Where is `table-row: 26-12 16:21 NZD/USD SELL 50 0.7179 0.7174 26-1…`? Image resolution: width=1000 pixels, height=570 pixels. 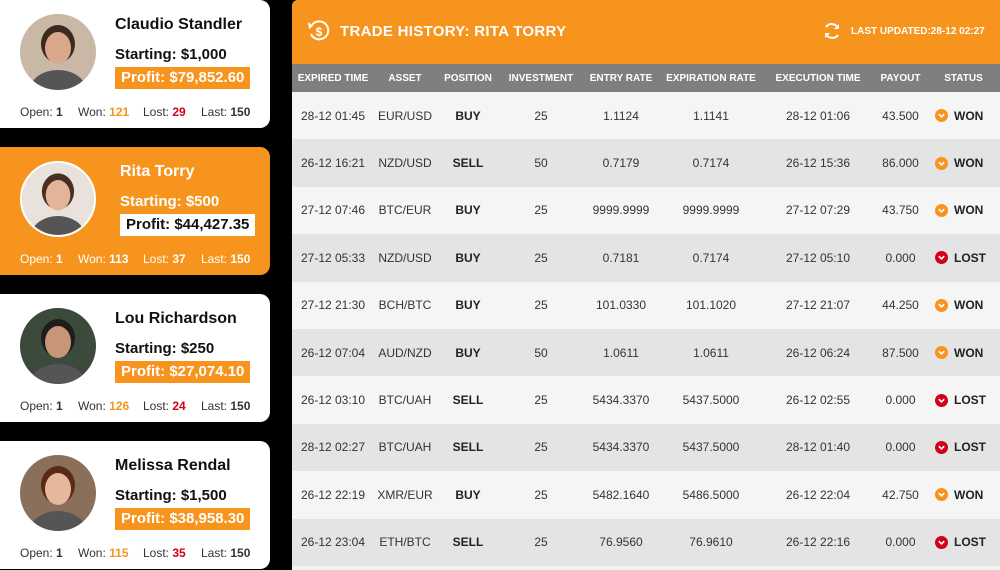
table-row: 26-12 16:21 NZD/USD SELL 50 0.7179 0.7174 26-1… is located at coordinates (646, 163).